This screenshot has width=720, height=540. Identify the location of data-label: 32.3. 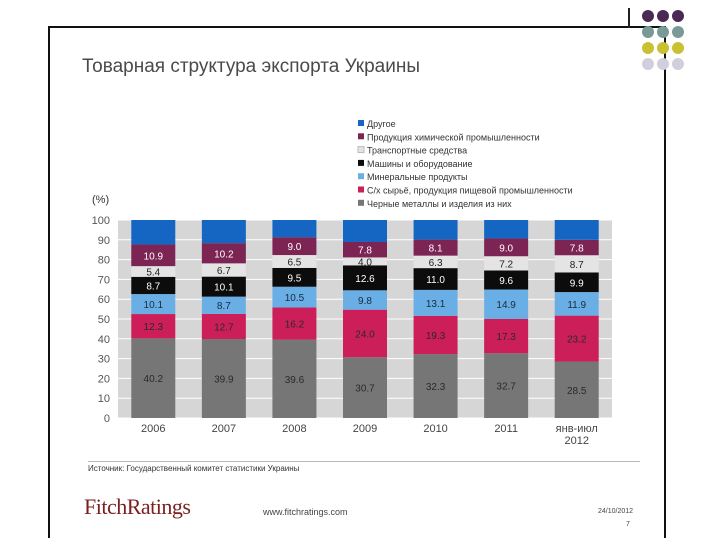
(436, 387).